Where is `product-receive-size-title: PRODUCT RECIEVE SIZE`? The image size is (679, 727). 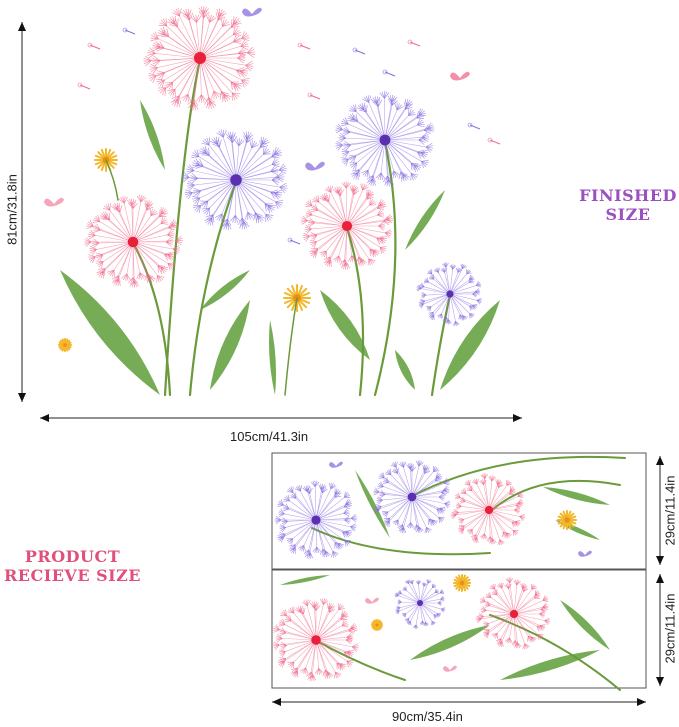 product-receive-size-title: PRODUCT RECIEVE SIZE is located at coordinates (72, 566).